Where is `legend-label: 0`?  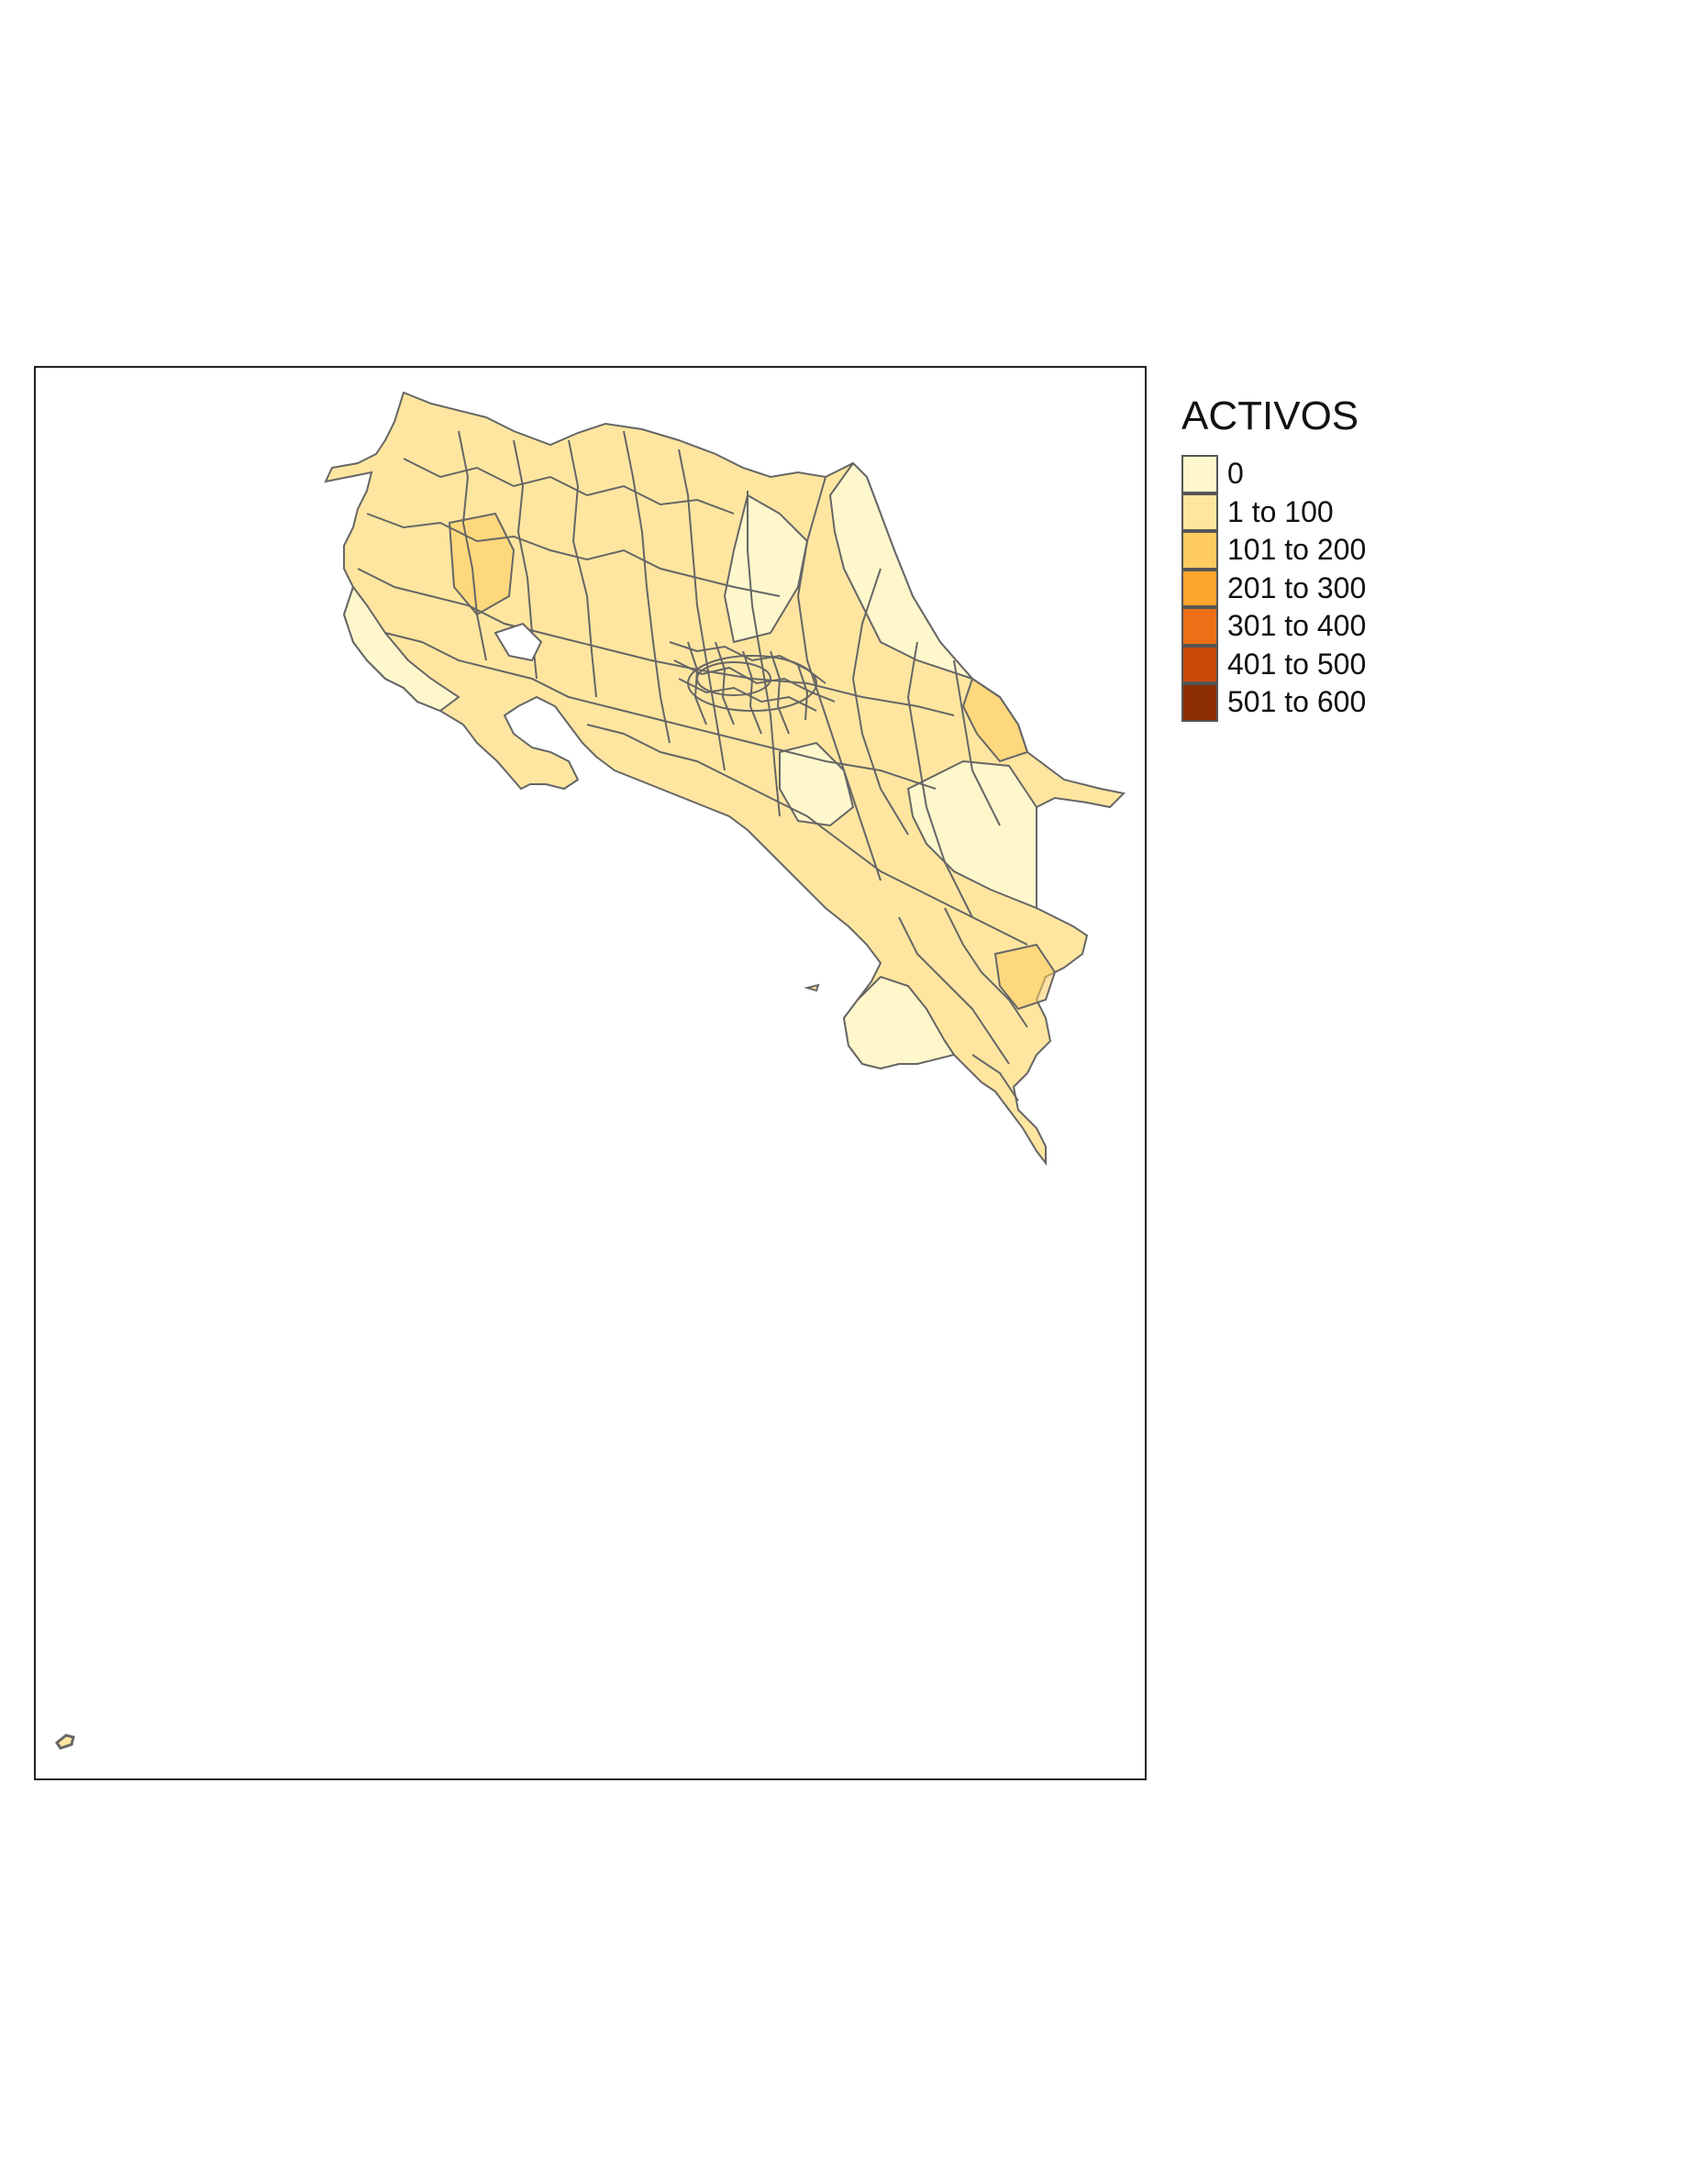
legend-label: 0 is located at coordinates (1235, 474).